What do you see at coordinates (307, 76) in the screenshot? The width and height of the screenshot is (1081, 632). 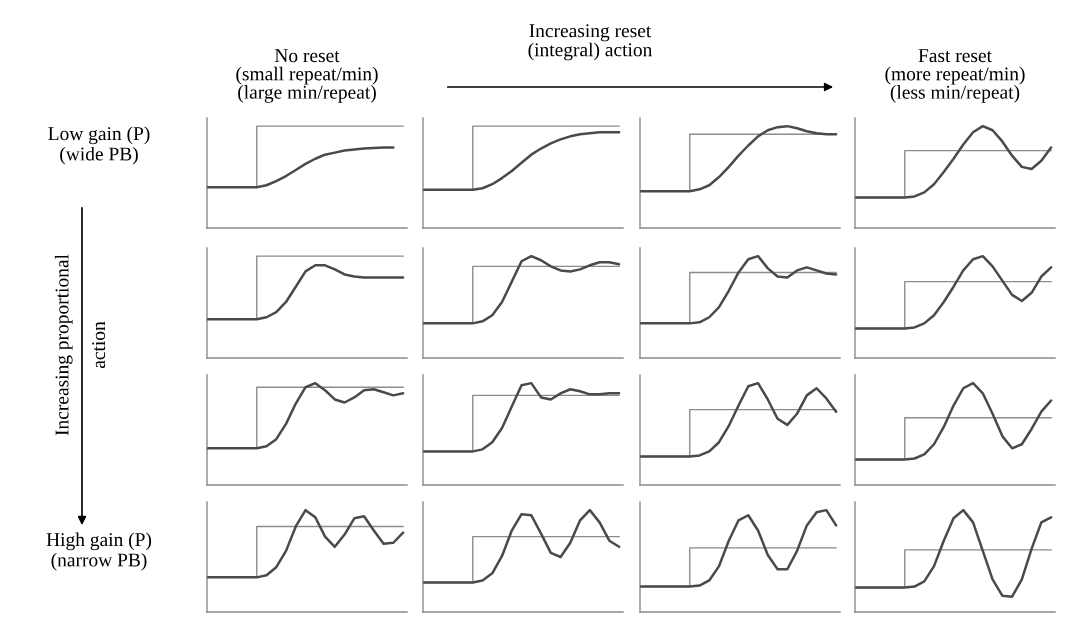 I see `chart-title: No reset (small repeat/min) (large min/repeat)` at bounding box center [307, 76].